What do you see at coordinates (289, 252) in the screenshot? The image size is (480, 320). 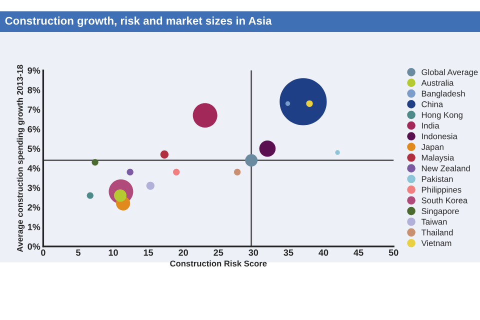 I see `x-tick-label: 35` at bounding box center [289, 252].